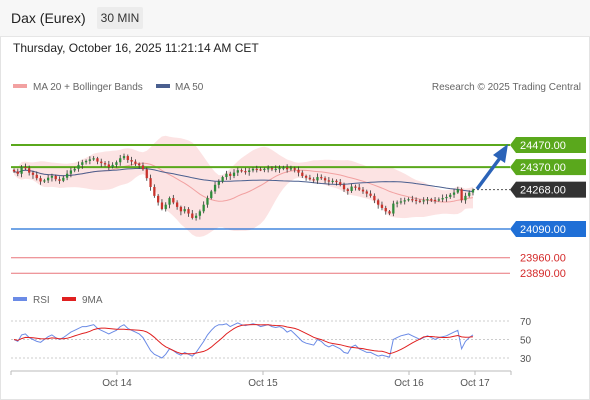 The height and width of the screenshot is (400, 590). Describe the element at coordinates (543, 168) in the screenshot. I see `resistance-label: 24370.00` at that location.